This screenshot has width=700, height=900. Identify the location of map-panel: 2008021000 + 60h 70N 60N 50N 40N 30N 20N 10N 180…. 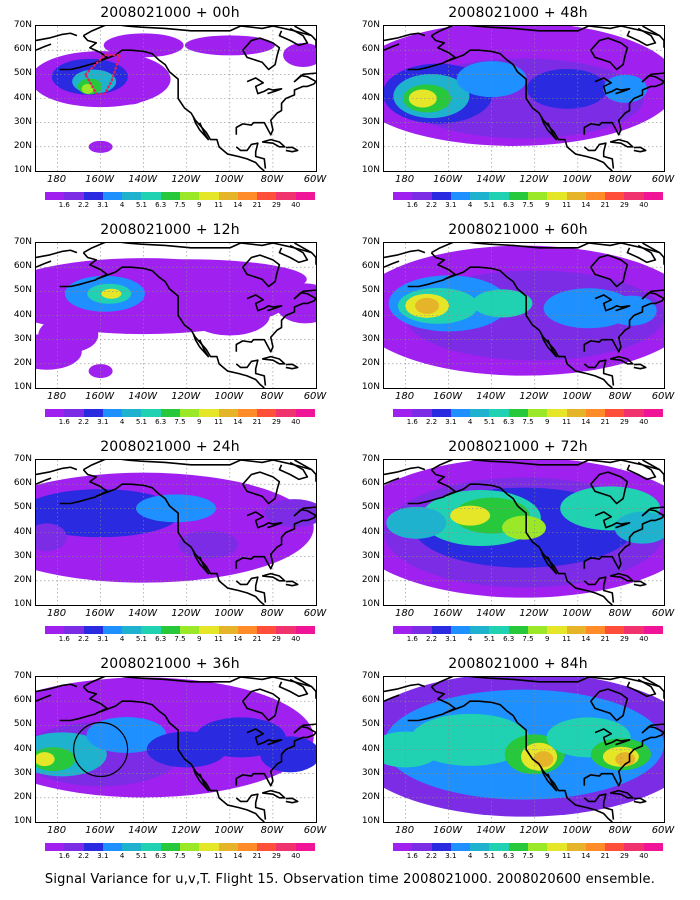
(518, 327).